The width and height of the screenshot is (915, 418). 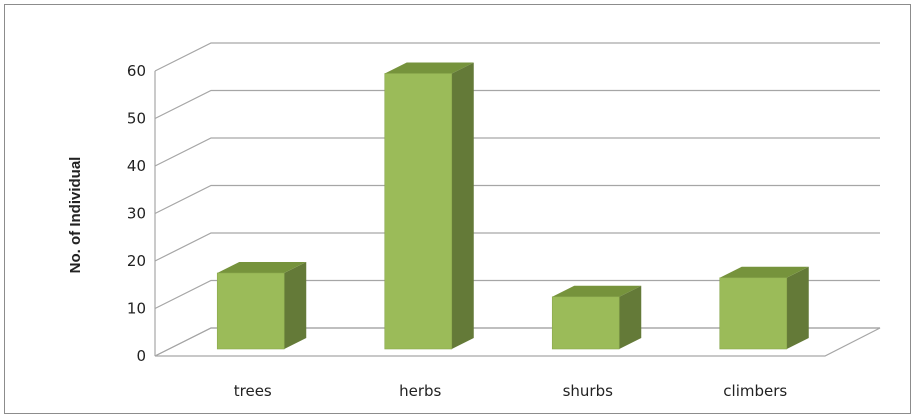 What do you see at coordinates (420, 391) in the screenshot?
I see `x-tick-label: herbs` at bounding box center [420, 391].